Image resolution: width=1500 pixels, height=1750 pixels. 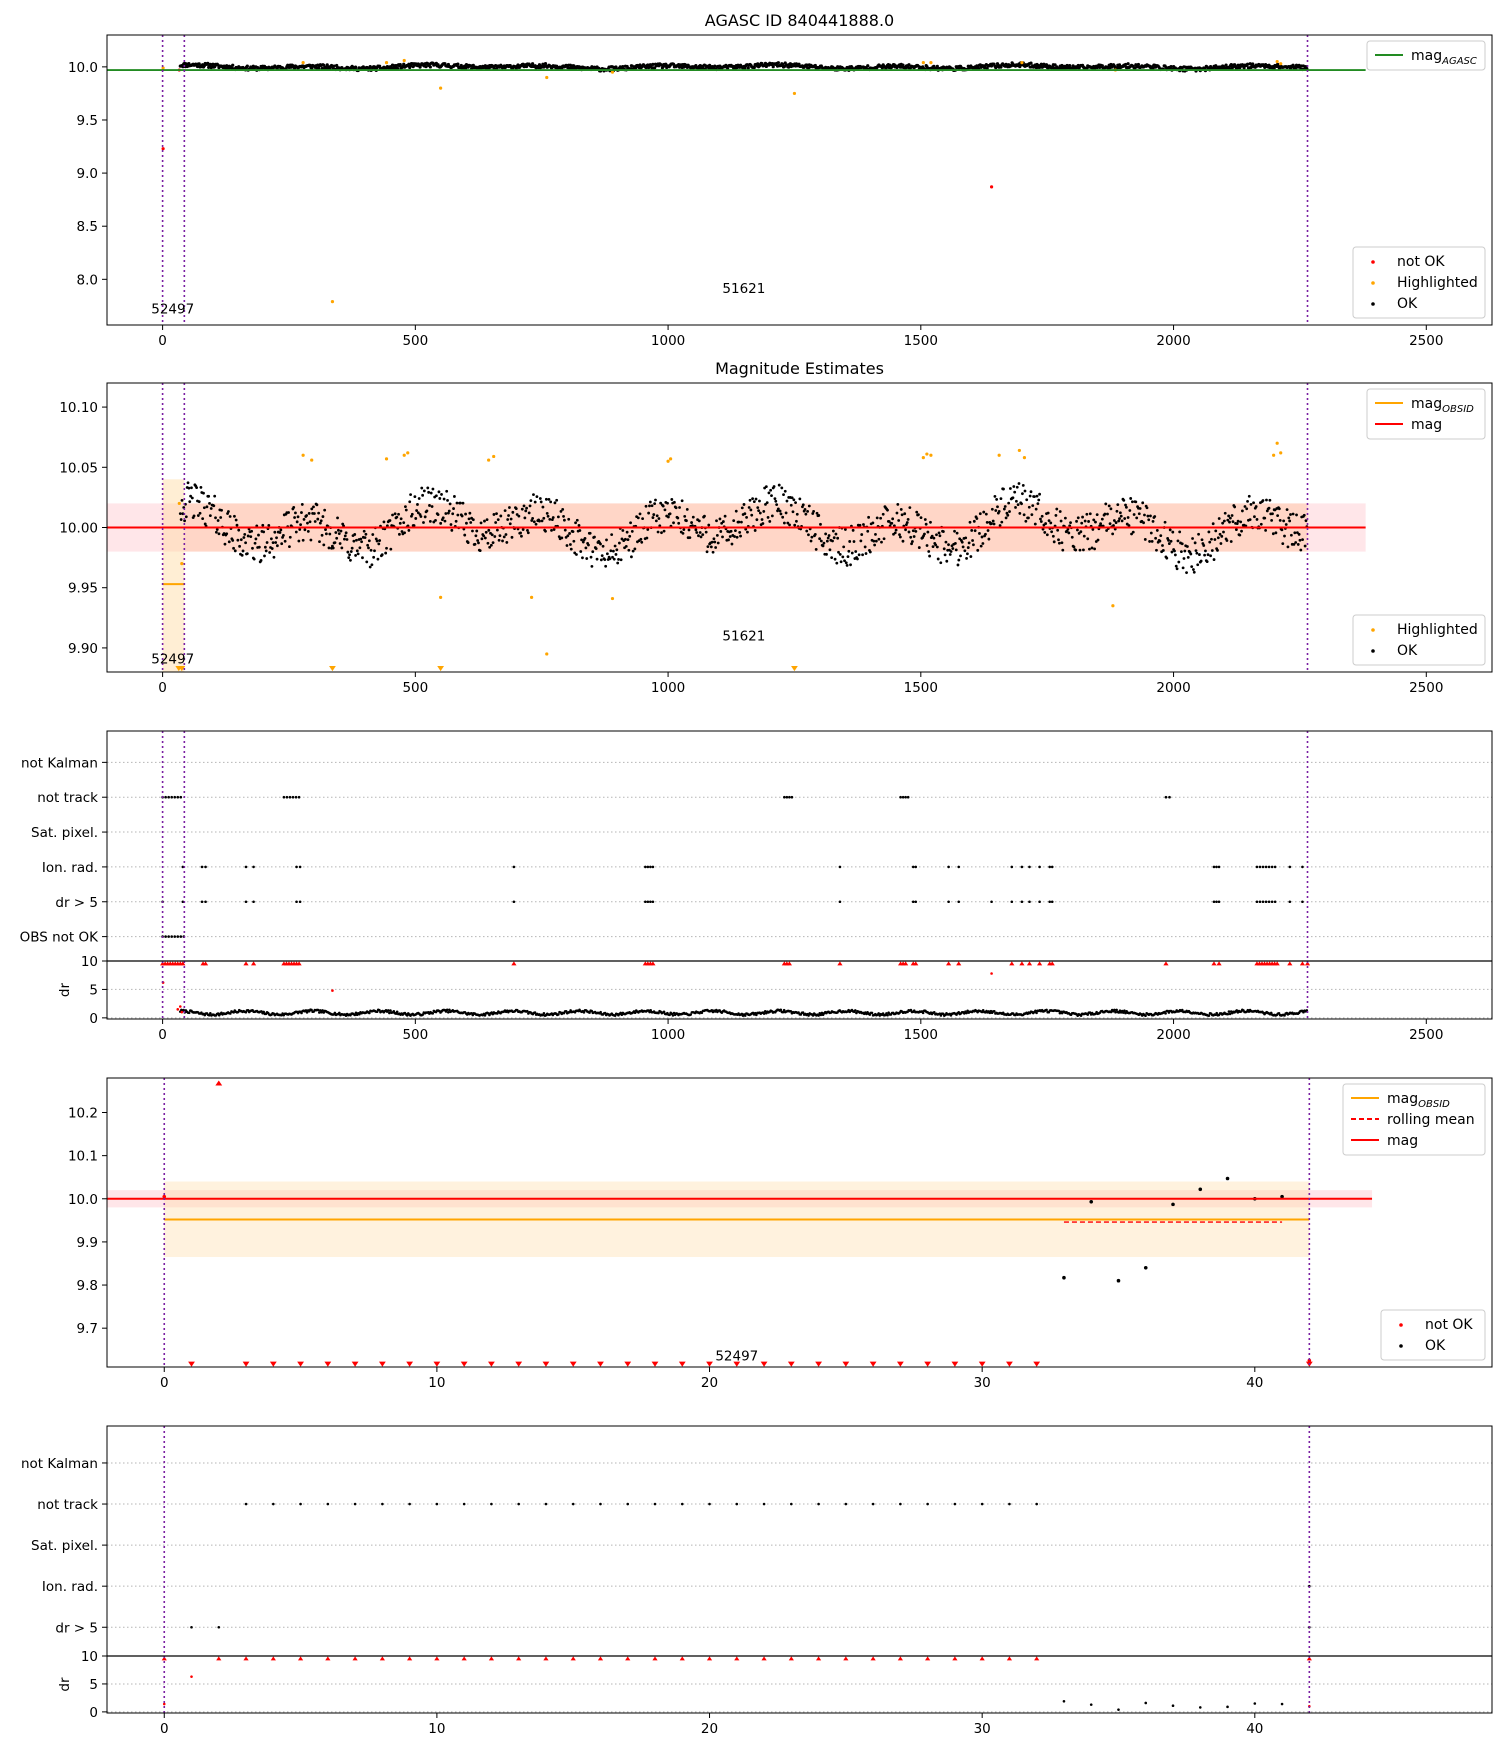 I want to click on data-point-clipped, so click(x=273, y=1364).